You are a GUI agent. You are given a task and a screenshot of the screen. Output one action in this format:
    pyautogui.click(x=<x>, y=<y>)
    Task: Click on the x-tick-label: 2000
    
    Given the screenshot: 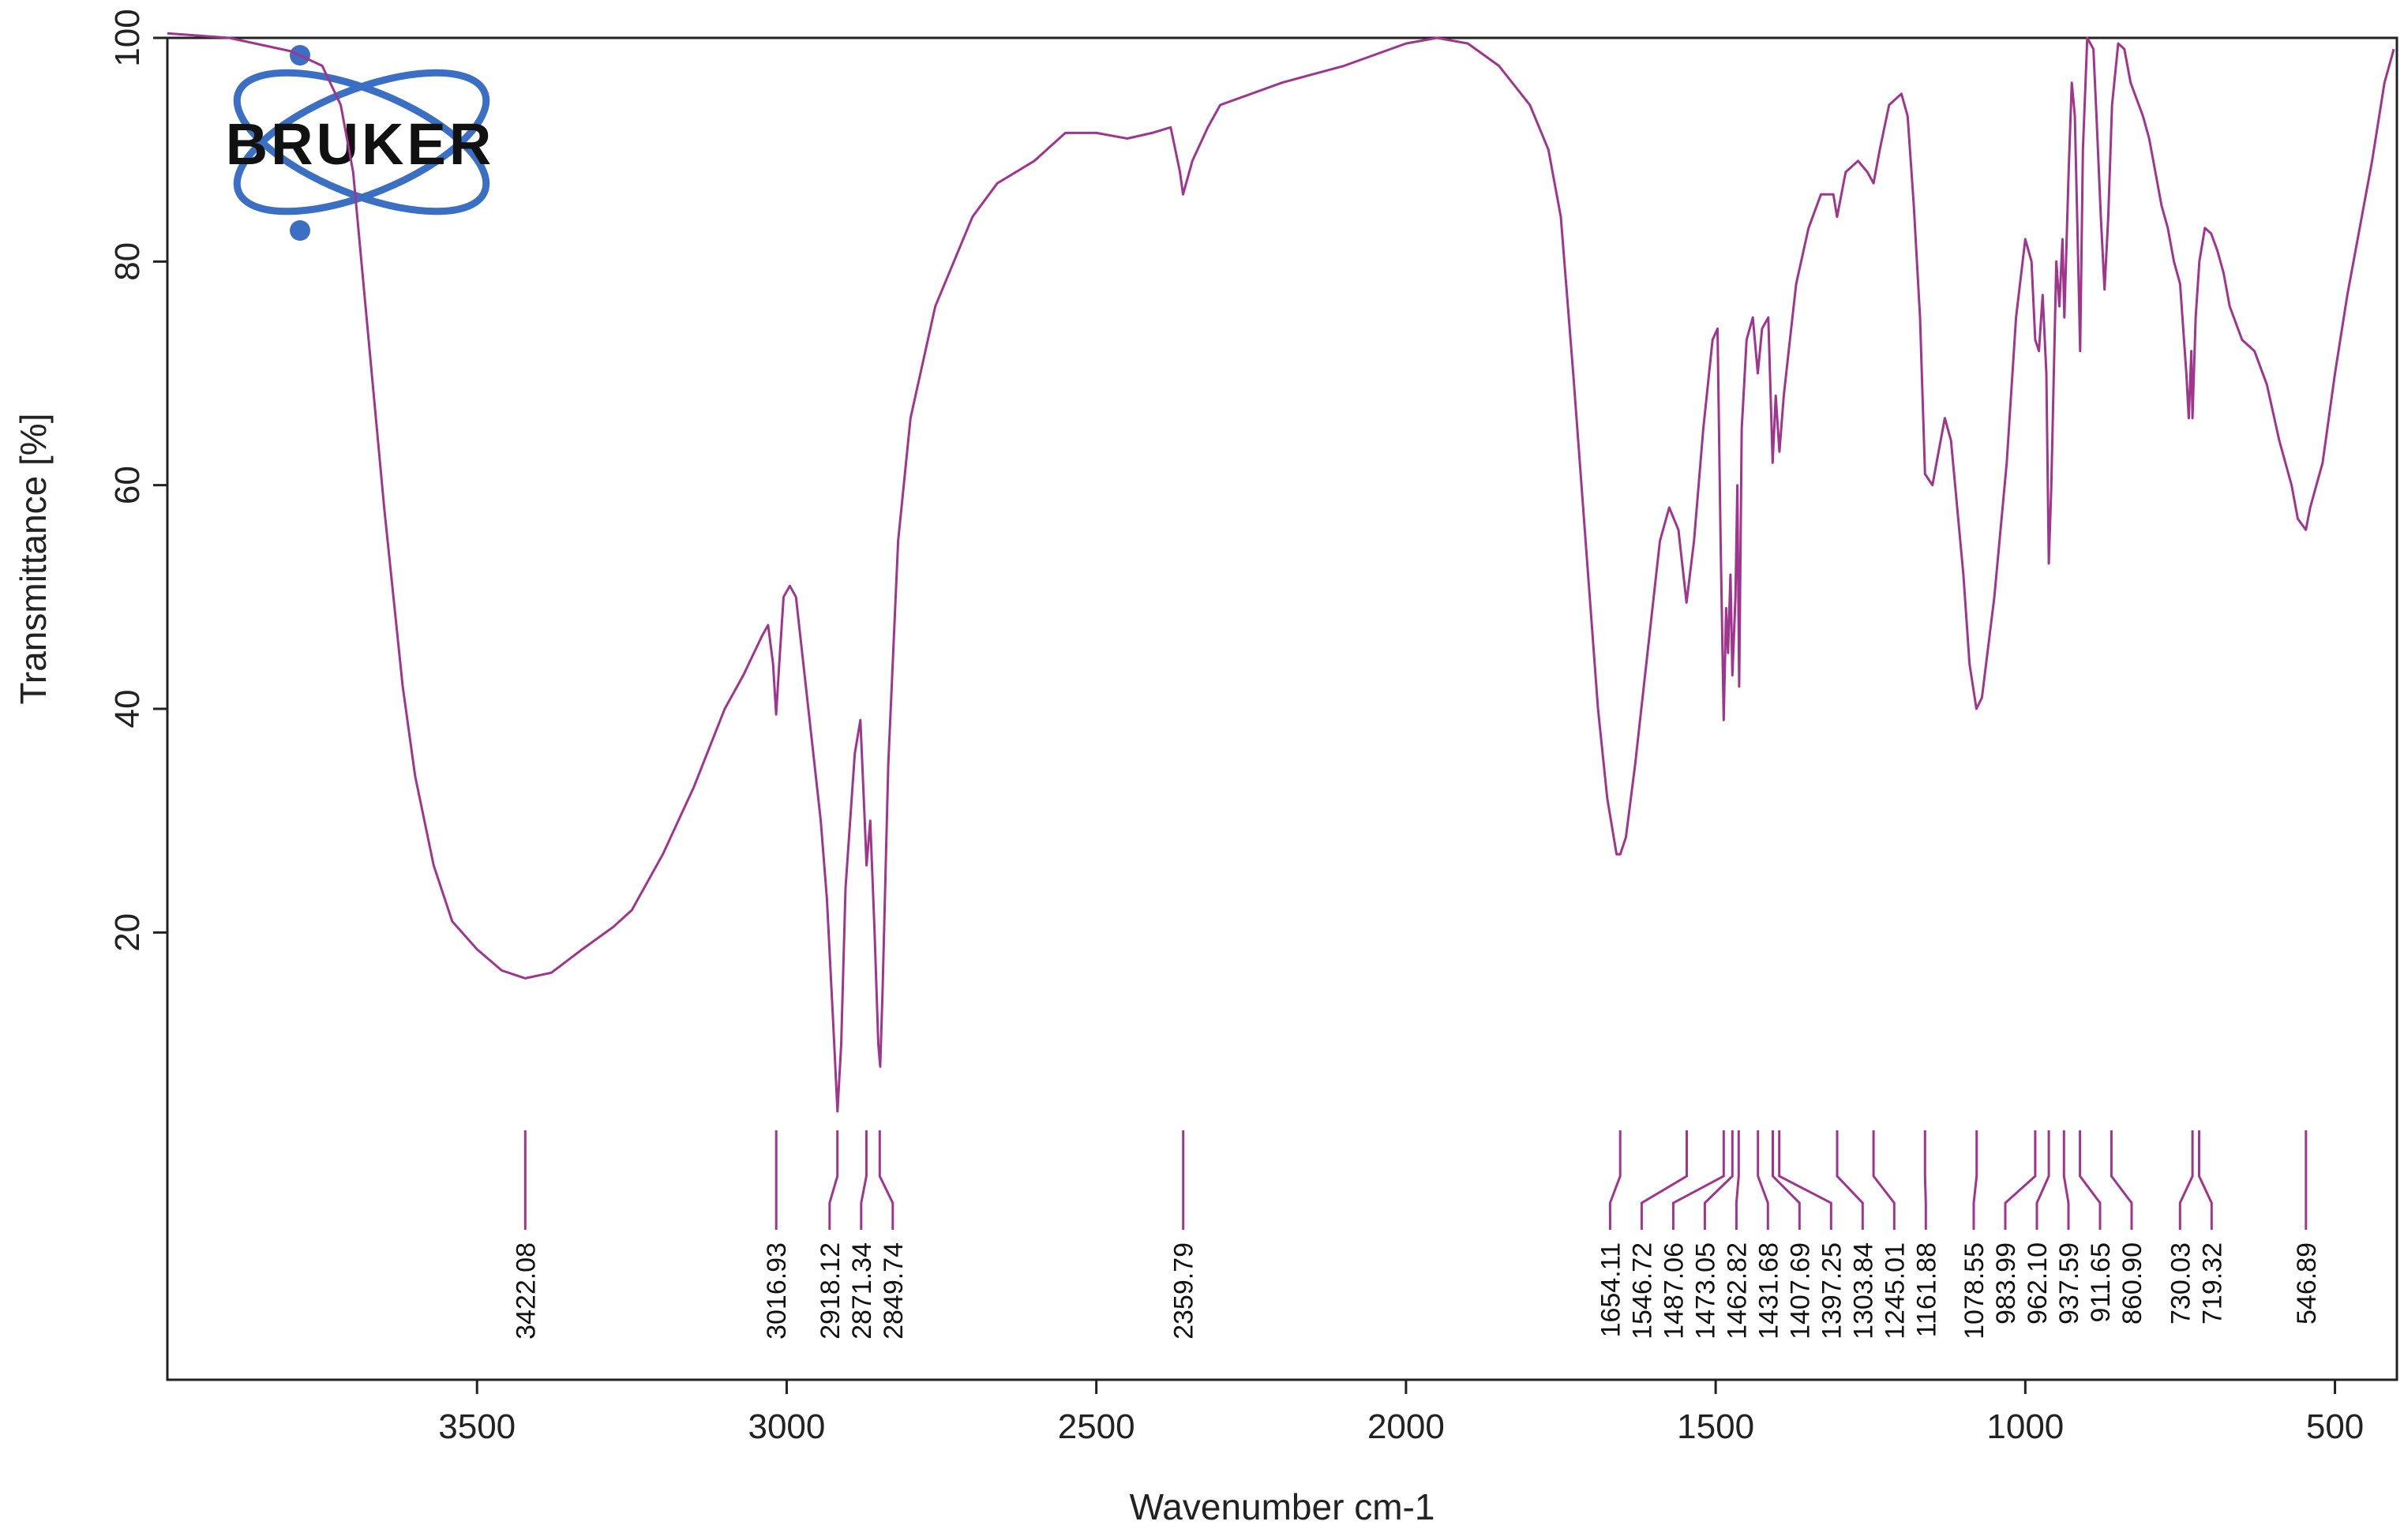 What is the action you would take?
    pyautogui.click(x=1406, y=1426)
    